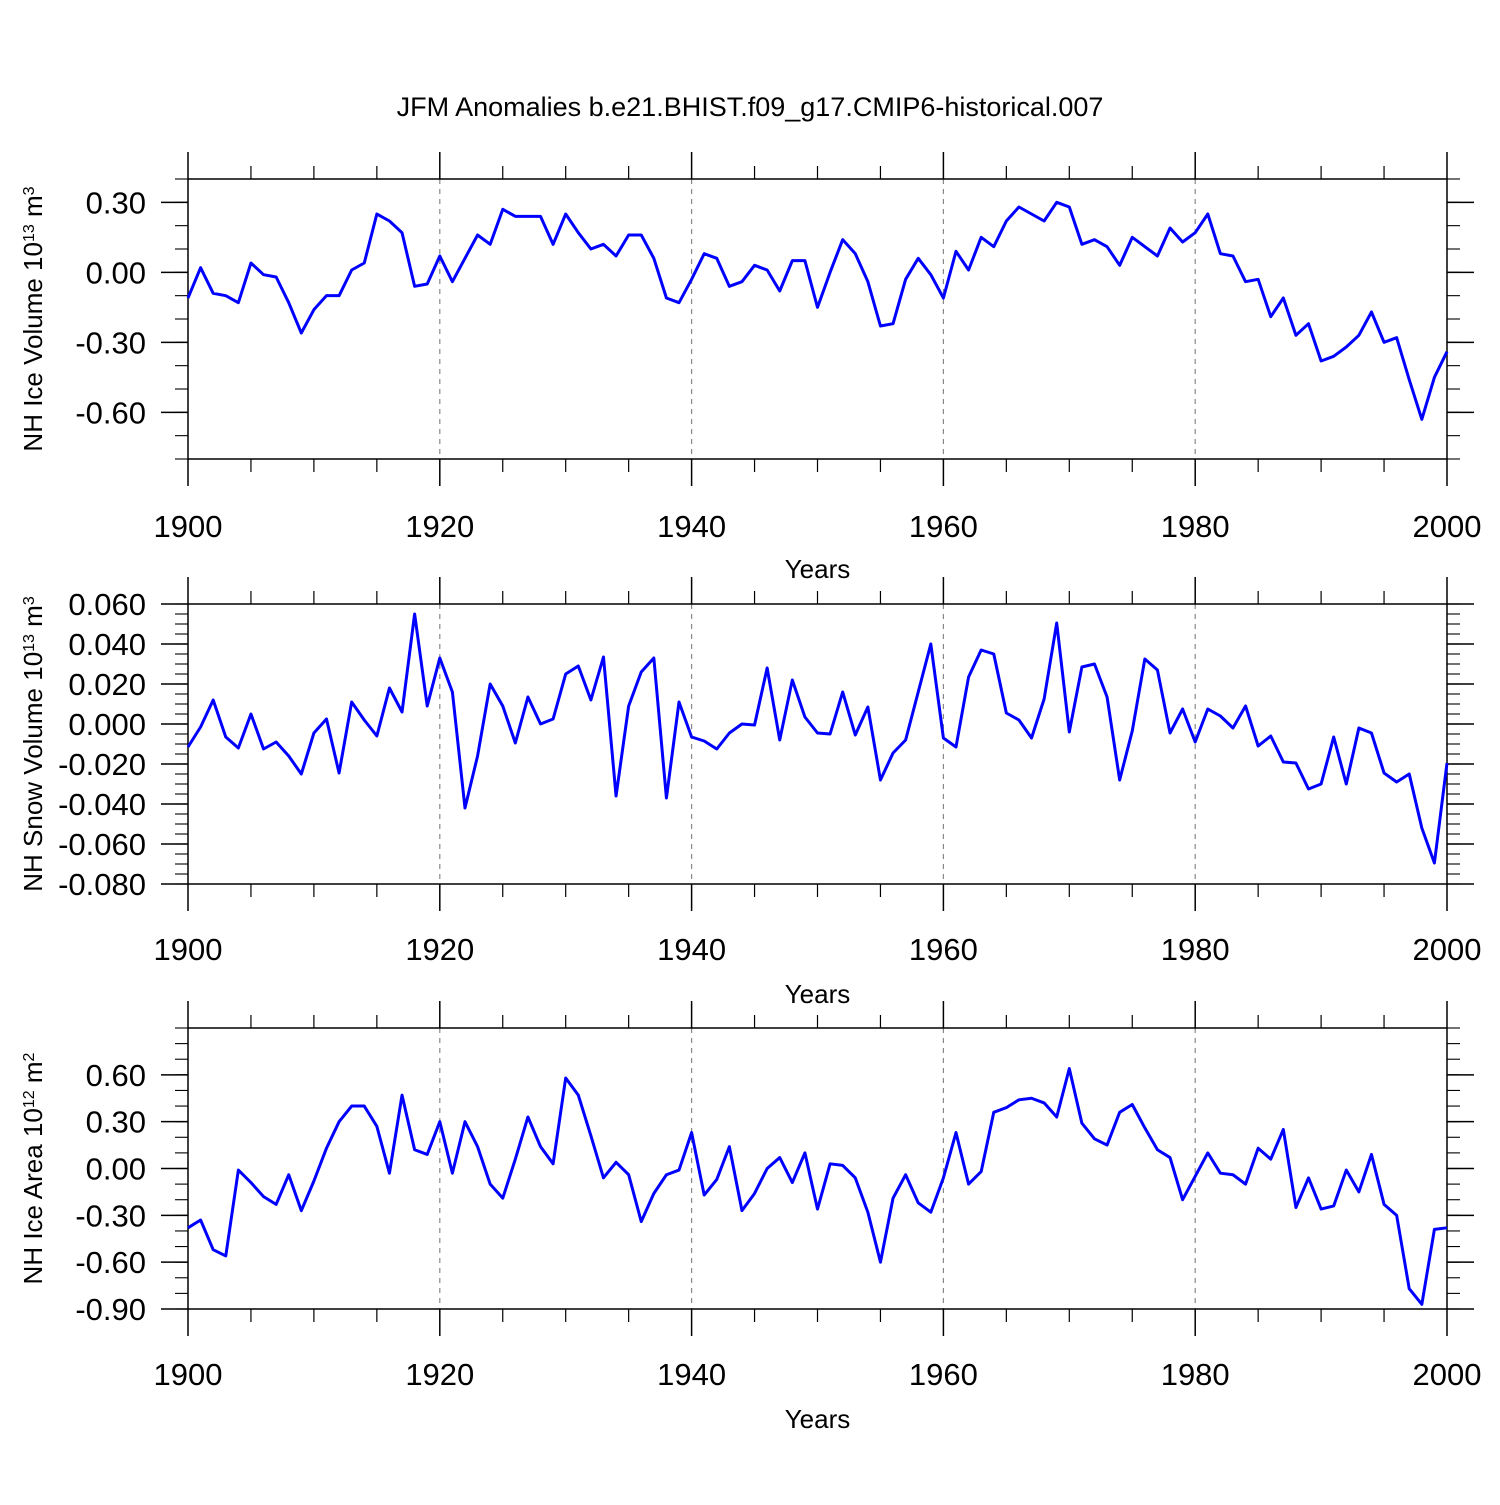 The width and height of the screenshot is (1500, 1505). What do you see at coordinates (33, 772) in the screenshot?
I see `y-axis-title-part: NH Snow Volume 10` at bounding box center [33, 772].